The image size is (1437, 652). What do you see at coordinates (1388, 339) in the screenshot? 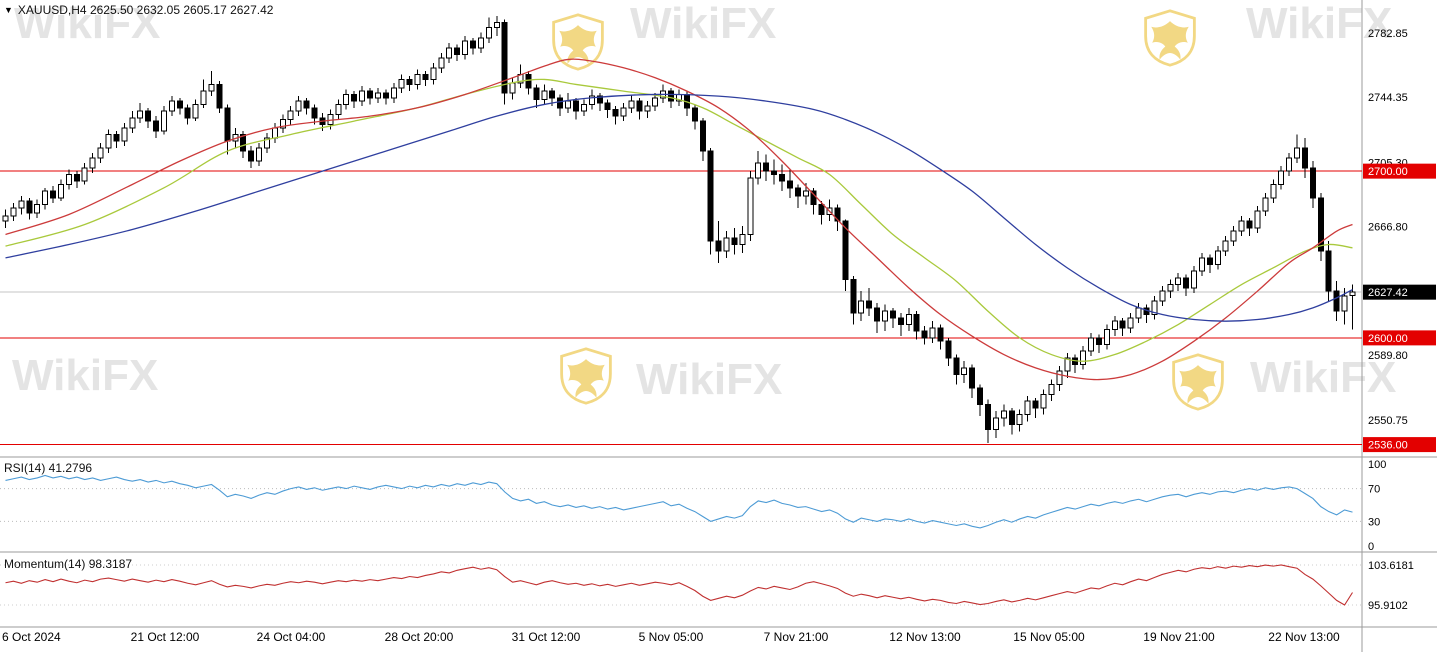
I see `svg-text: 2600.00` at bounding box center [1388, 339].